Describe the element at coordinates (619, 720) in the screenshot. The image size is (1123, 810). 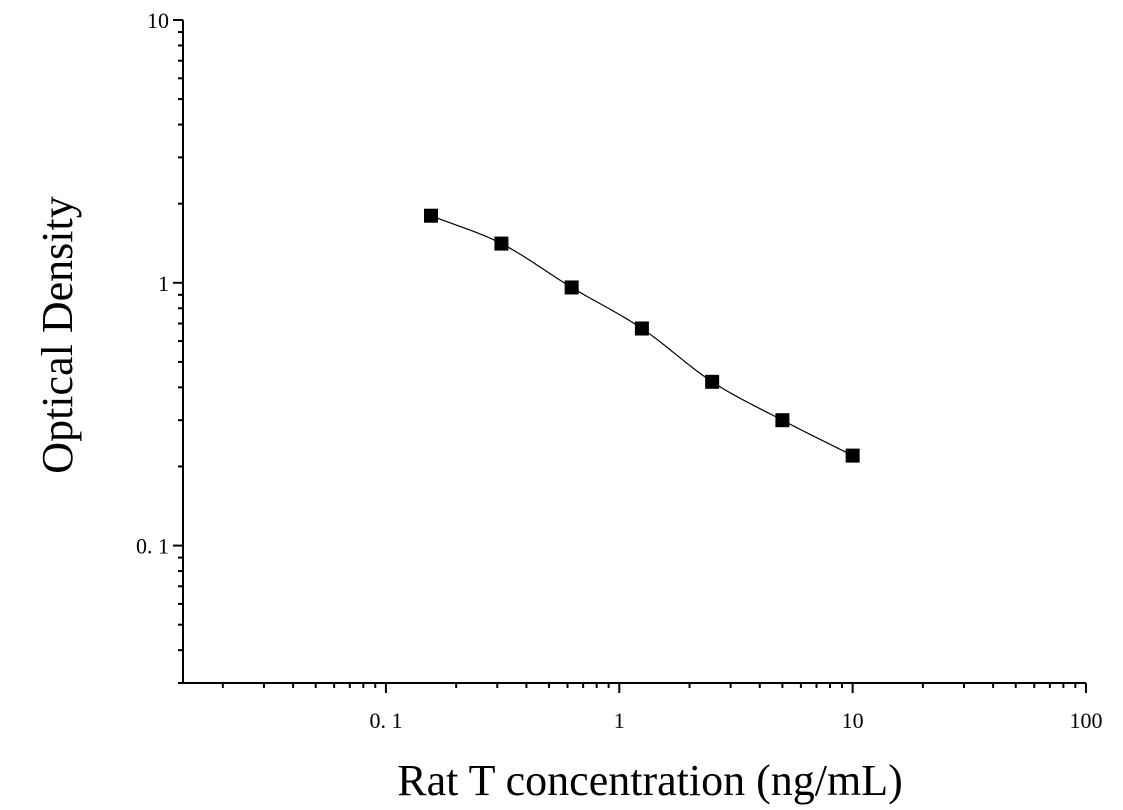
I see `x-tick-label: 1` at that location.